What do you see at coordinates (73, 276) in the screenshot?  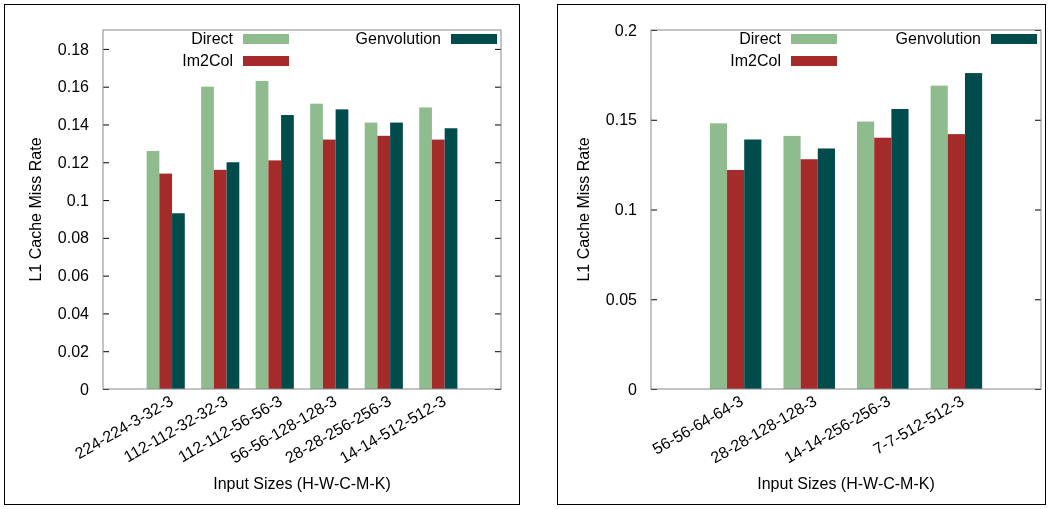 I see `y-tick-label: 0.06` at bounding box center [73, 276].